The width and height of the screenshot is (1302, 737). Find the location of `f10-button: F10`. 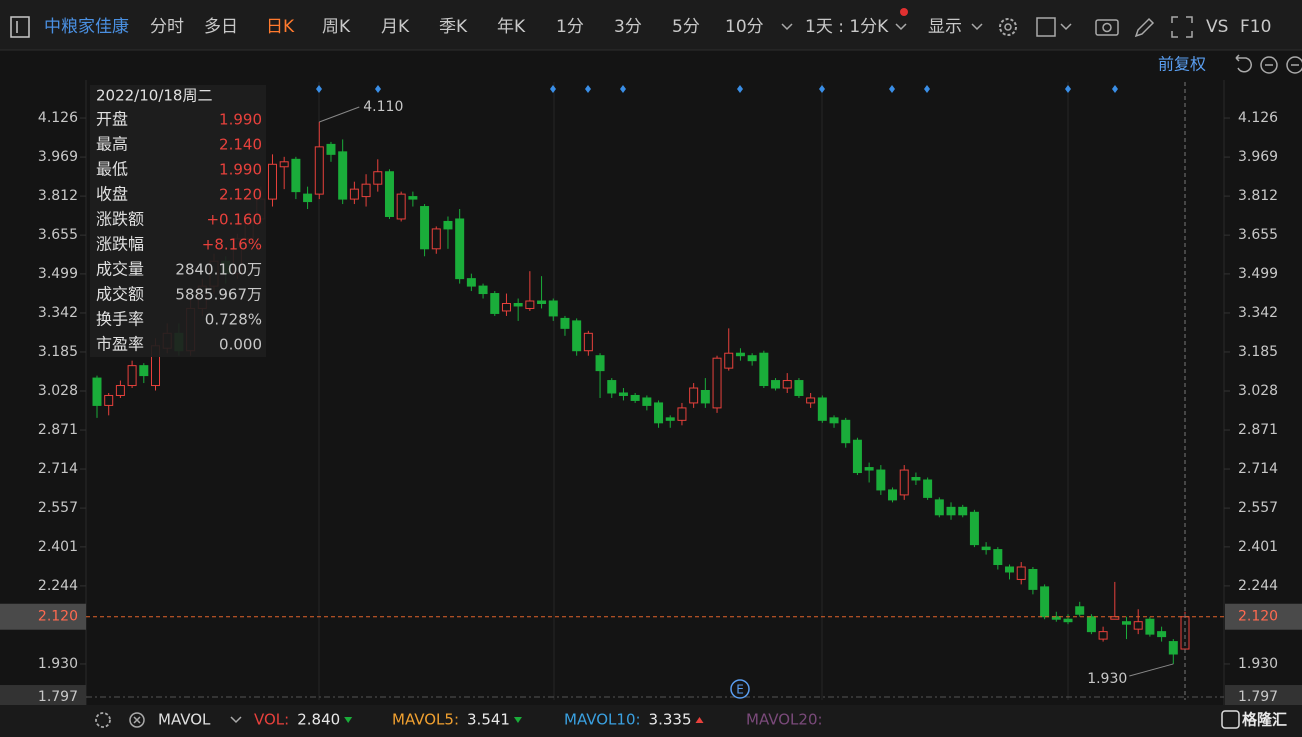

f10-button: F10 is located at coordinates (1255, 27).